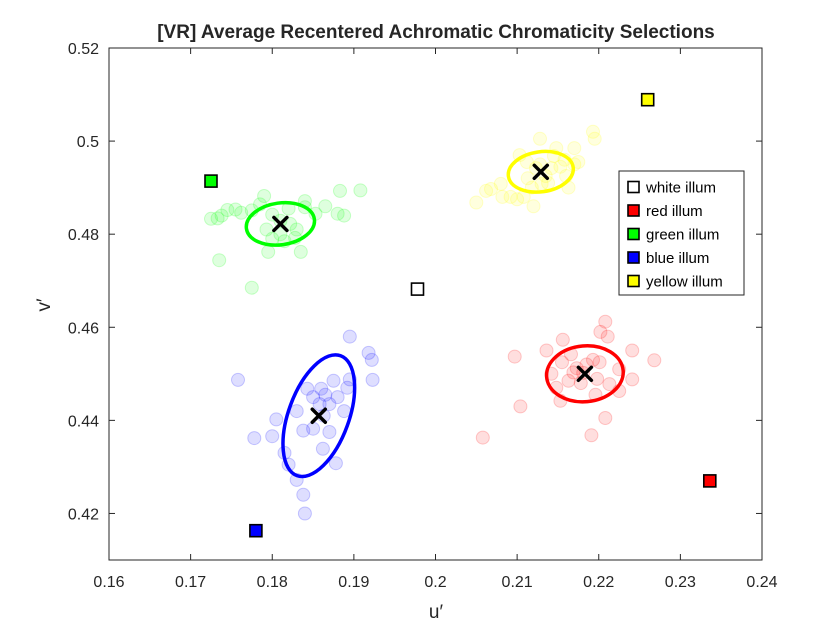  I want to click on white-illum-marker, so click(417, 289).